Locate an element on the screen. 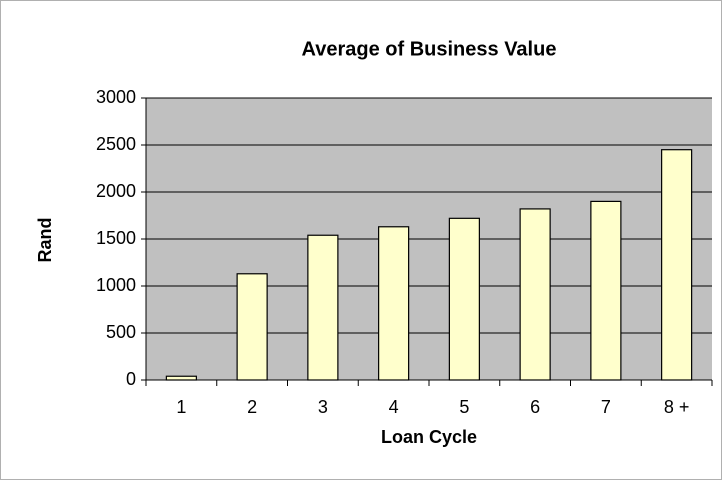 The image size is (726, 489). y-tick-label: 2000 is located at coordinates (116, 191).